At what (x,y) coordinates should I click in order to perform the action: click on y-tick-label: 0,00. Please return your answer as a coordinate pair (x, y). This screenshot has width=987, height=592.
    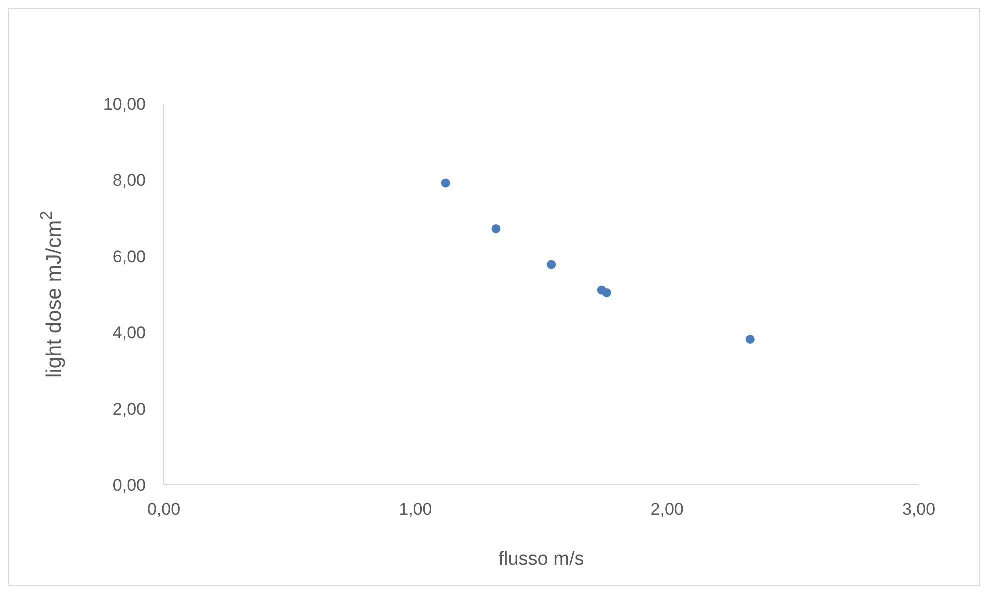
    Looking at the image, I should click on (129, 486).